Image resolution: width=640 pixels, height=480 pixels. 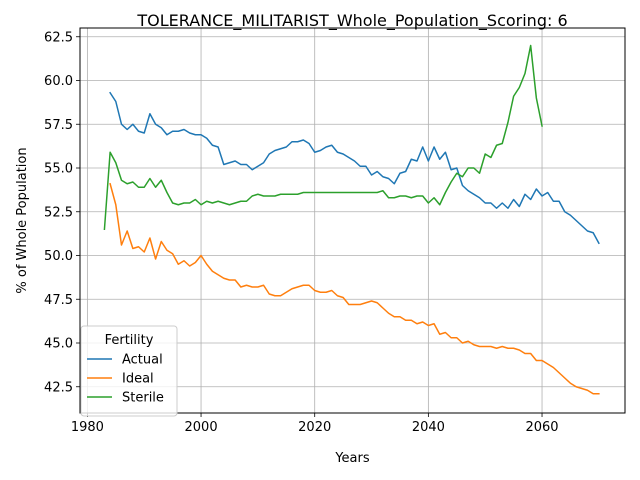 What do you see at coordinates (58, 387) in the screenshot?
I see `y-tick-label: 42.5` at bounding box center [58, 387].